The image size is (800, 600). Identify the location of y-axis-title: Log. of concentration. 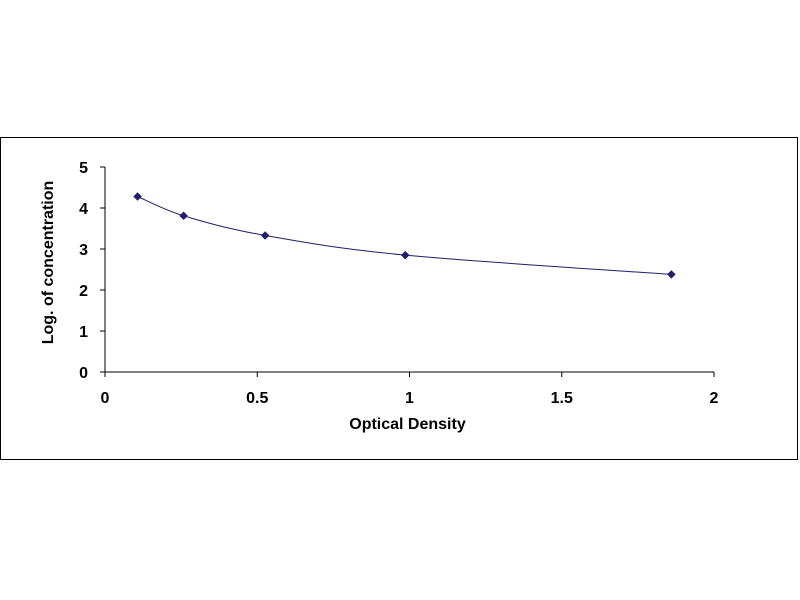
(48, 263).